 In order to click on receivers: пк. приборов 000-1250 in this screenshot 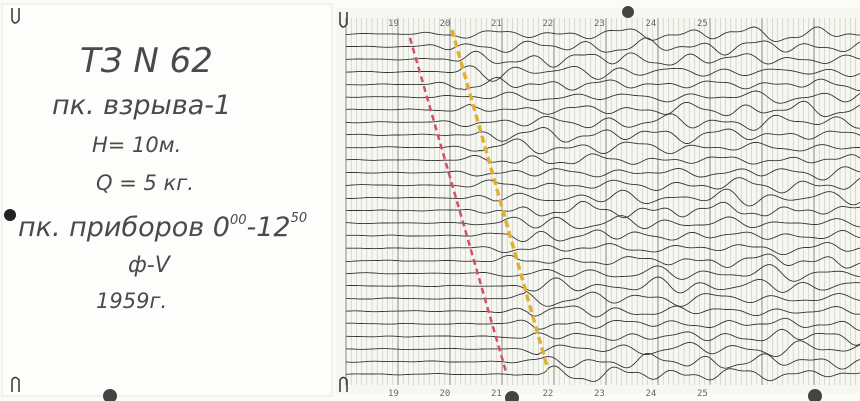, I will do `click(162, 227)`.